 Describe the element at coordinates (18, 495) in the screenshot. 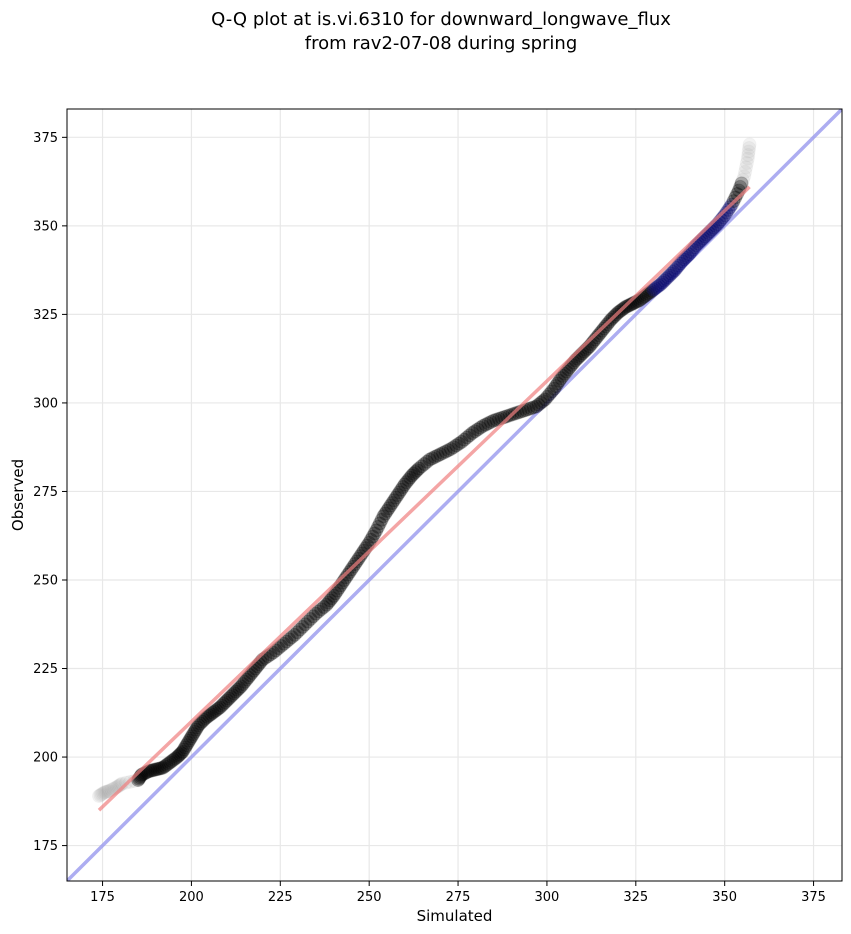

I see `y-axis-label: Observed` at that location.